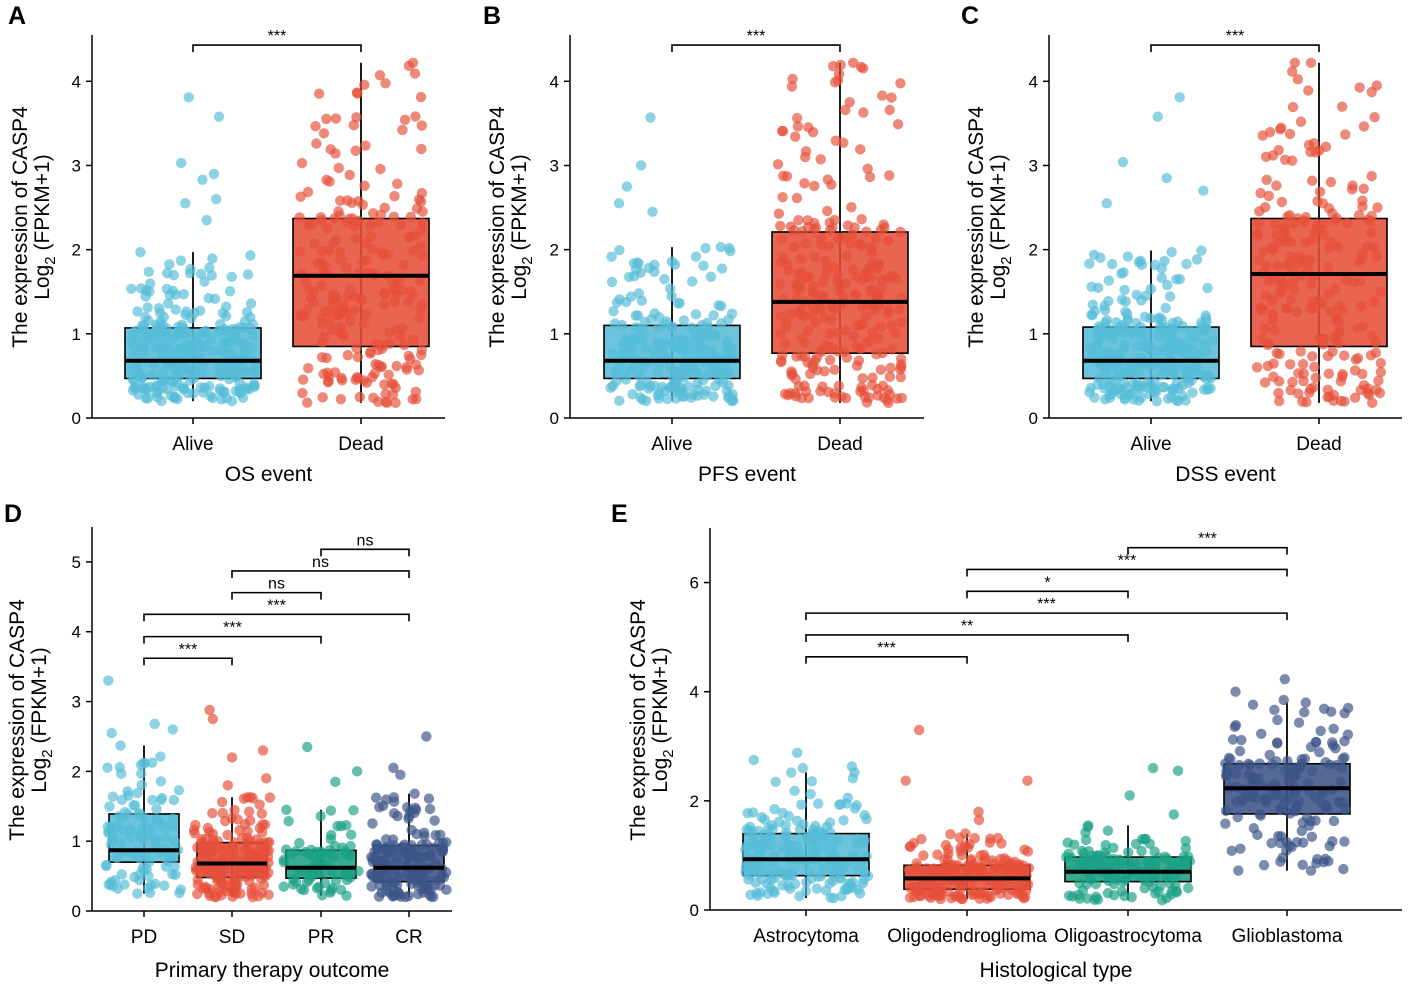  I want to click on box-group-oligodendroglioma: Oligodendroglioma, so click(967, 835).